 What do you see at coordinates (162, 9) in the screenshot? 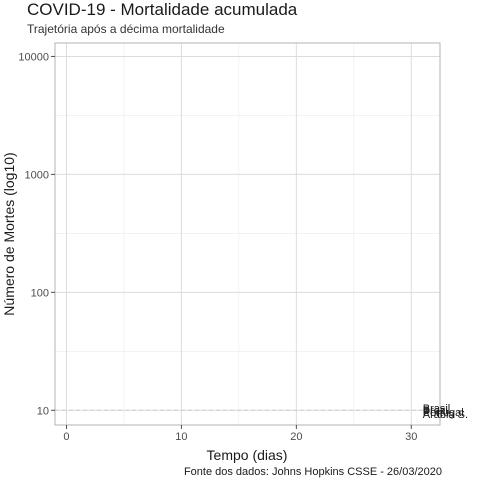
I see `chart-title: COVID-19 - Mortalidade acumulada` at bounding box center [162, 9].